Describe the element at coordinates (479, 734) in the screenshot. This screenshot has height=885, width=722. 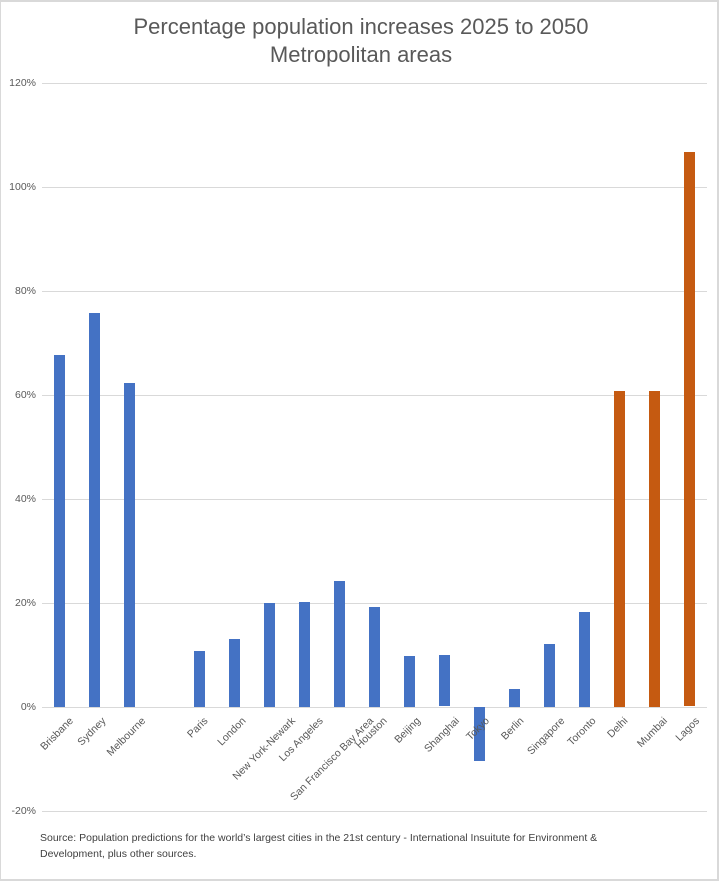
I see `bar-tokyo` at that location.